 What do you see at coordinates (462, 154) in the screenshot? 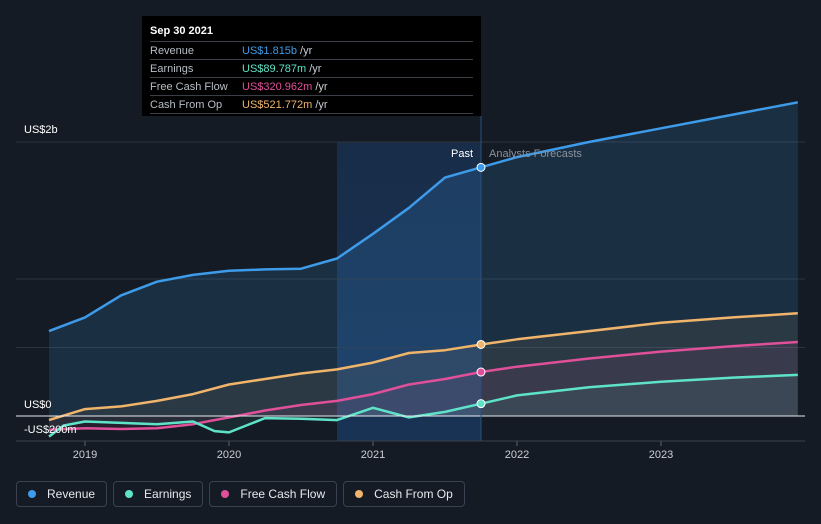
I see `past-label: Past` at bounding box center [462, 154].